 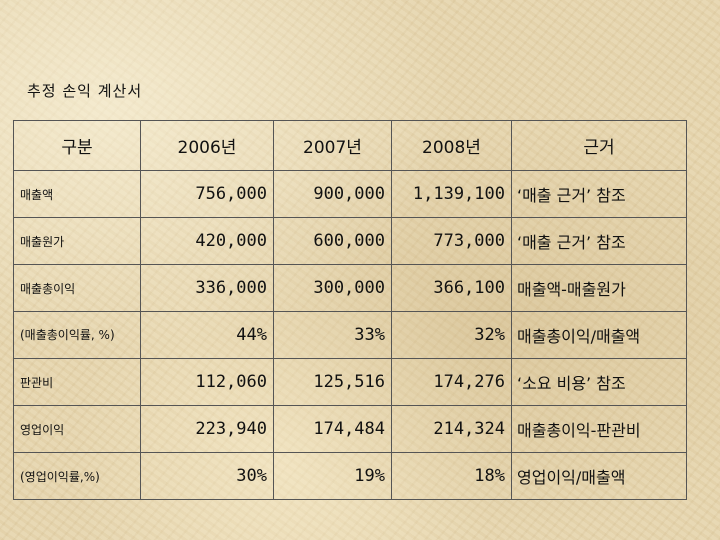 I want to click on basis-cell: ‘소요 비용’ 참조, so click(x=599, y=382).